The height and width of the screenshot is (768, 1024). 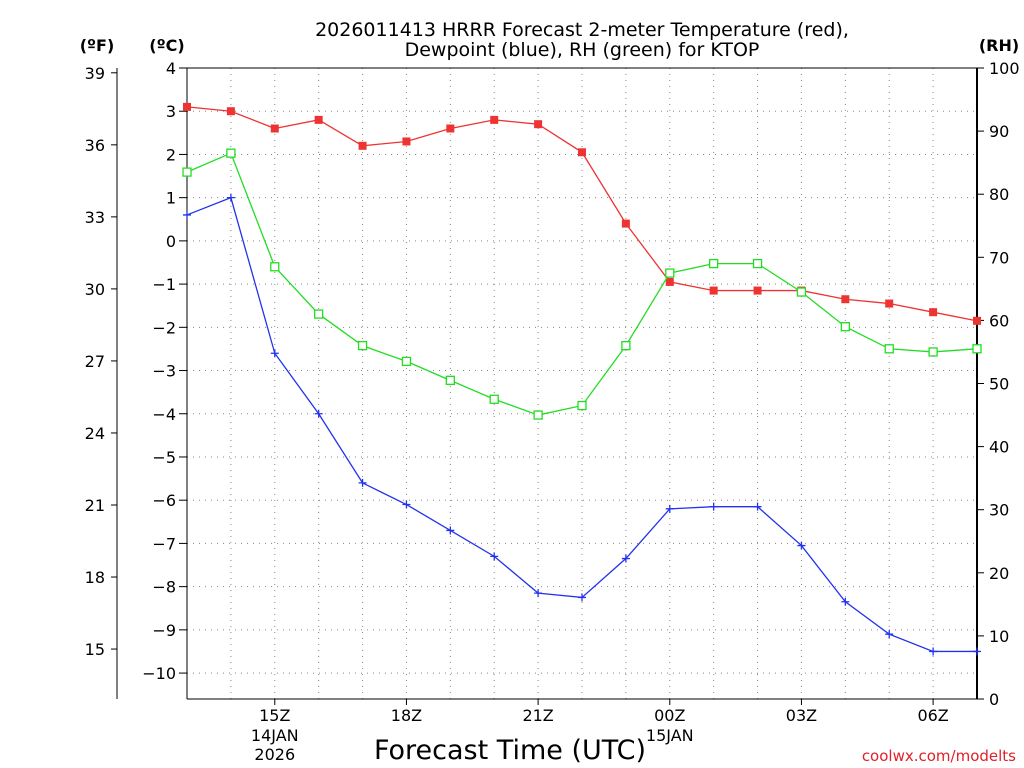 What do you see at coordinates (164, 587) in the screenshot?
I see `celsius-tick-label: −8` at bounding box center [164, 587].